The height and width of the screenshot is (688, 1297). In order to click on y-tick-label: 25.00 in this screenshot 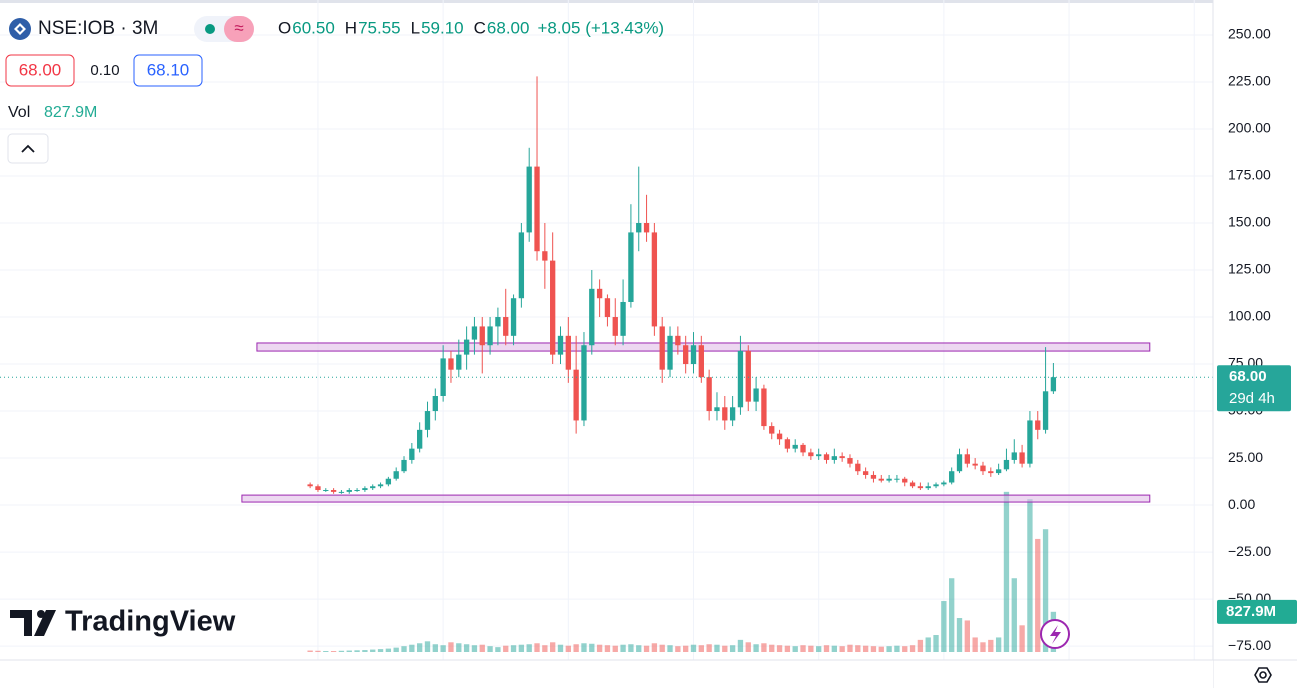, I will do `click(1245, 457)`.